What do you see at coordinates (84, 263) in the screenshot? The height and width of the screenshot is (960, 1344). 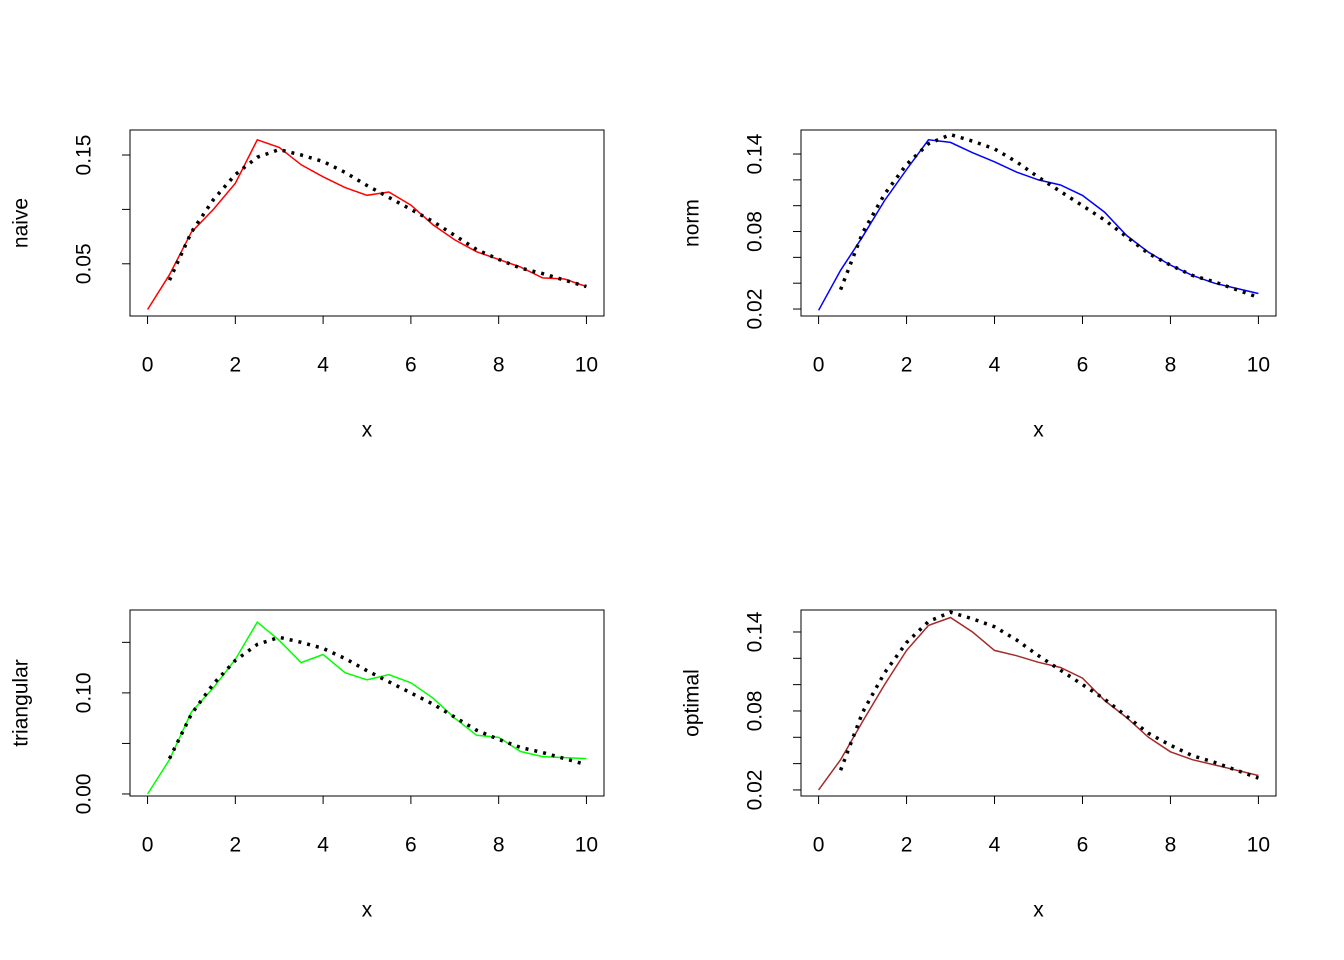 I see `y-tick-label: 0.05` at bounding box center [84, 263].